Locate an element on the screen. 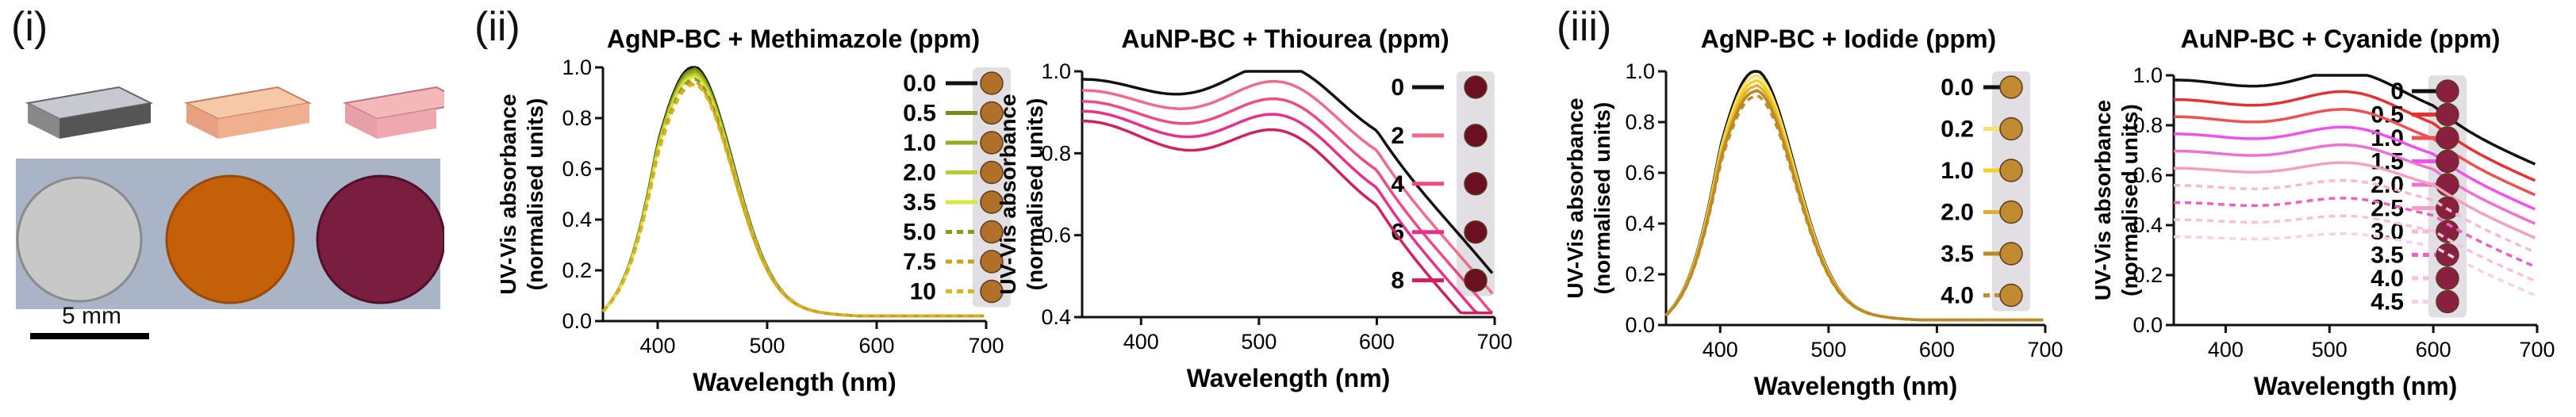  well-strip is located at coordinates (992, 187).